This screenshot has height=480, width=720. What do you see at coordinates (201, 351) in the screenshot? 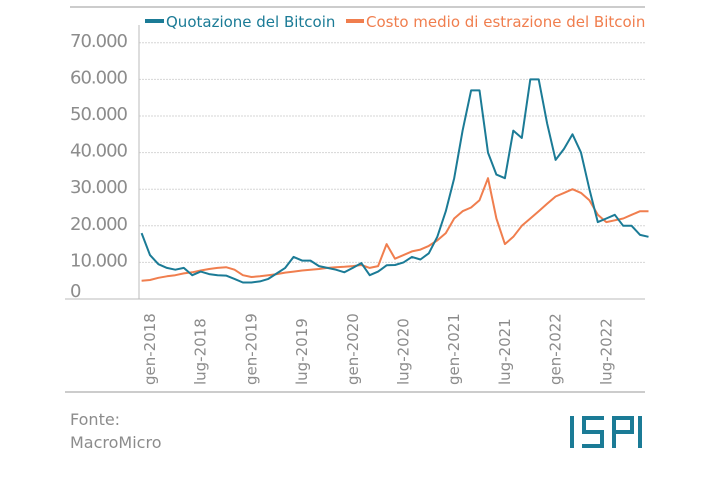
I see `x-tick-label: lug-2018` at bounding box center [201, 351].